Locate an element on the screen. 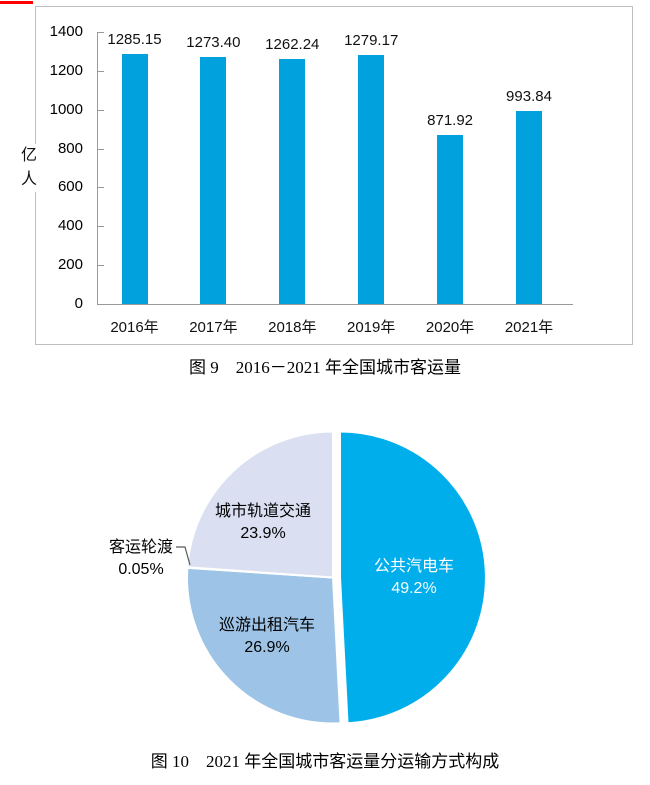 Image resolution: width=650 pixels, height=785 pixels. x-category-label: 2020年 is located at coordinates (450, 327).